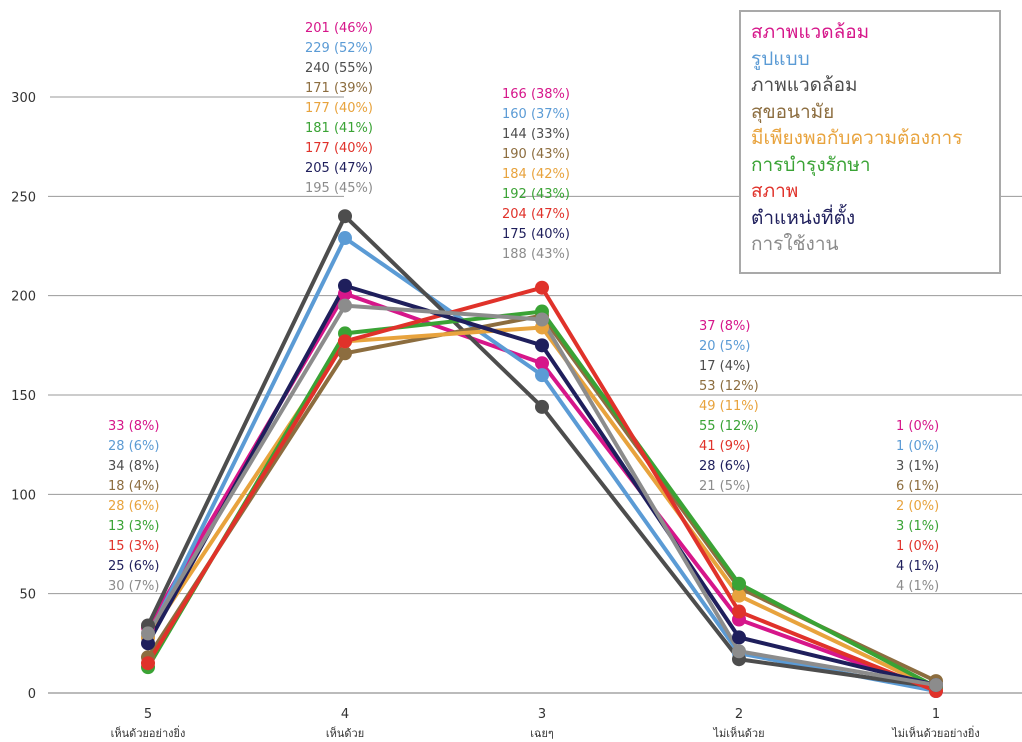 This screenshot has height=742, width=1022. I want to click on y-tick-label: 0, so click(32, 694).